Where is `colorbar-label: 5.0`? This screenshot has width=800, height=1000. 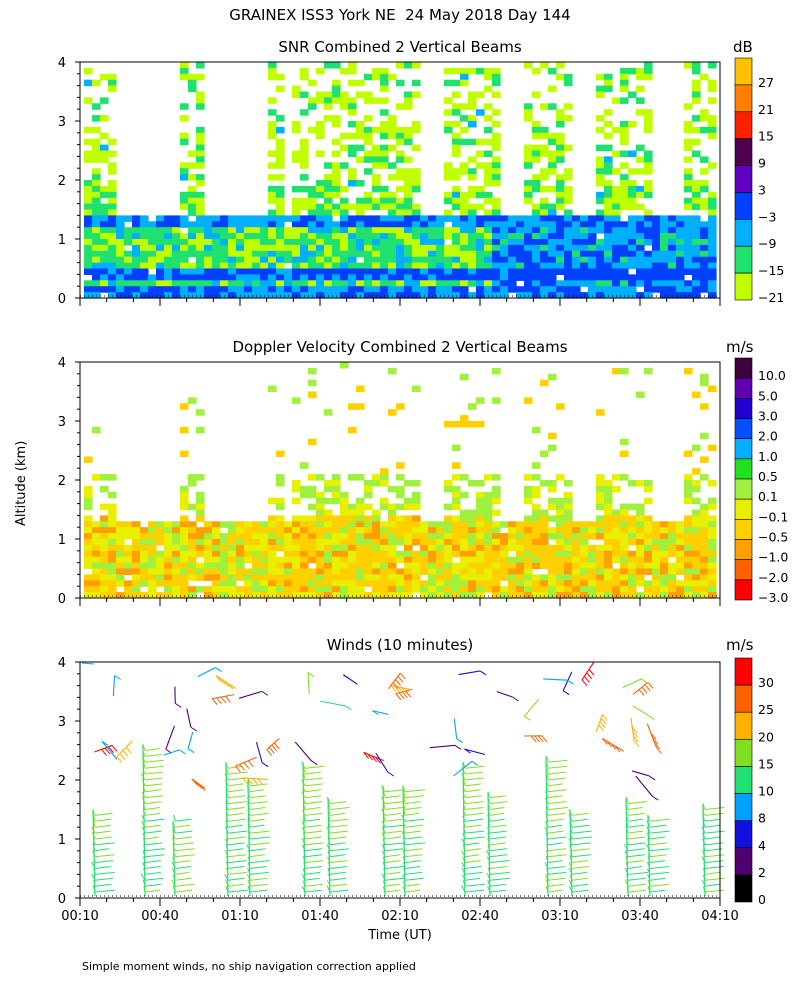 colorbar-label: 5.0 is located at coordinates (768, 395).